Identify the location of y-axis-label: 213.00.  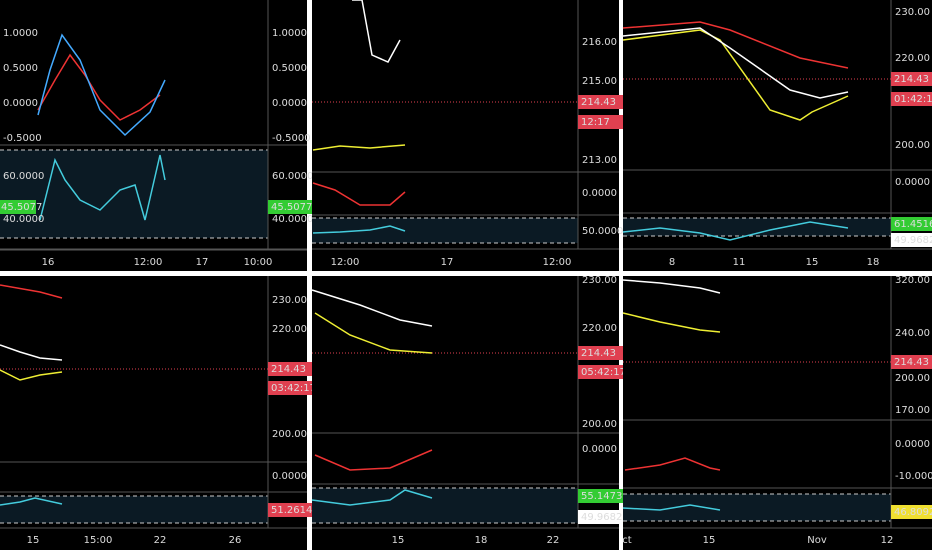
(599, 160).